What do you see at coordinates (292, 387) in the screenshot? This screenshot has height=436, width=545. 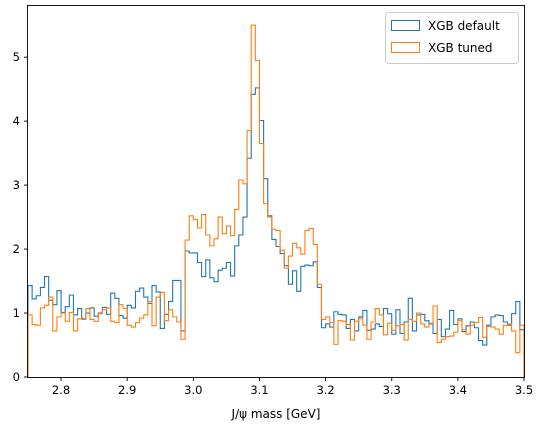 I see `x-axis: 2.8 2.9 3.0 3.1 3.2 3.3 3.4 3.5` at bounding box center [292, 387].